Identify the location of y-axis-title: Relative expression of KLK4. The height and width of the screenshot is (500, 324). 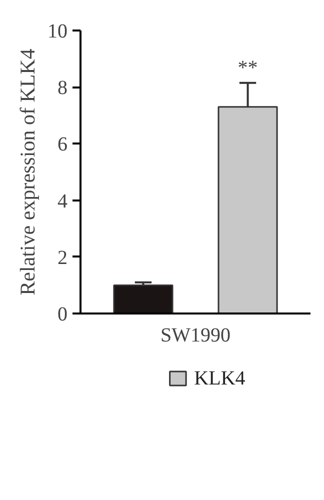
(28, 172).